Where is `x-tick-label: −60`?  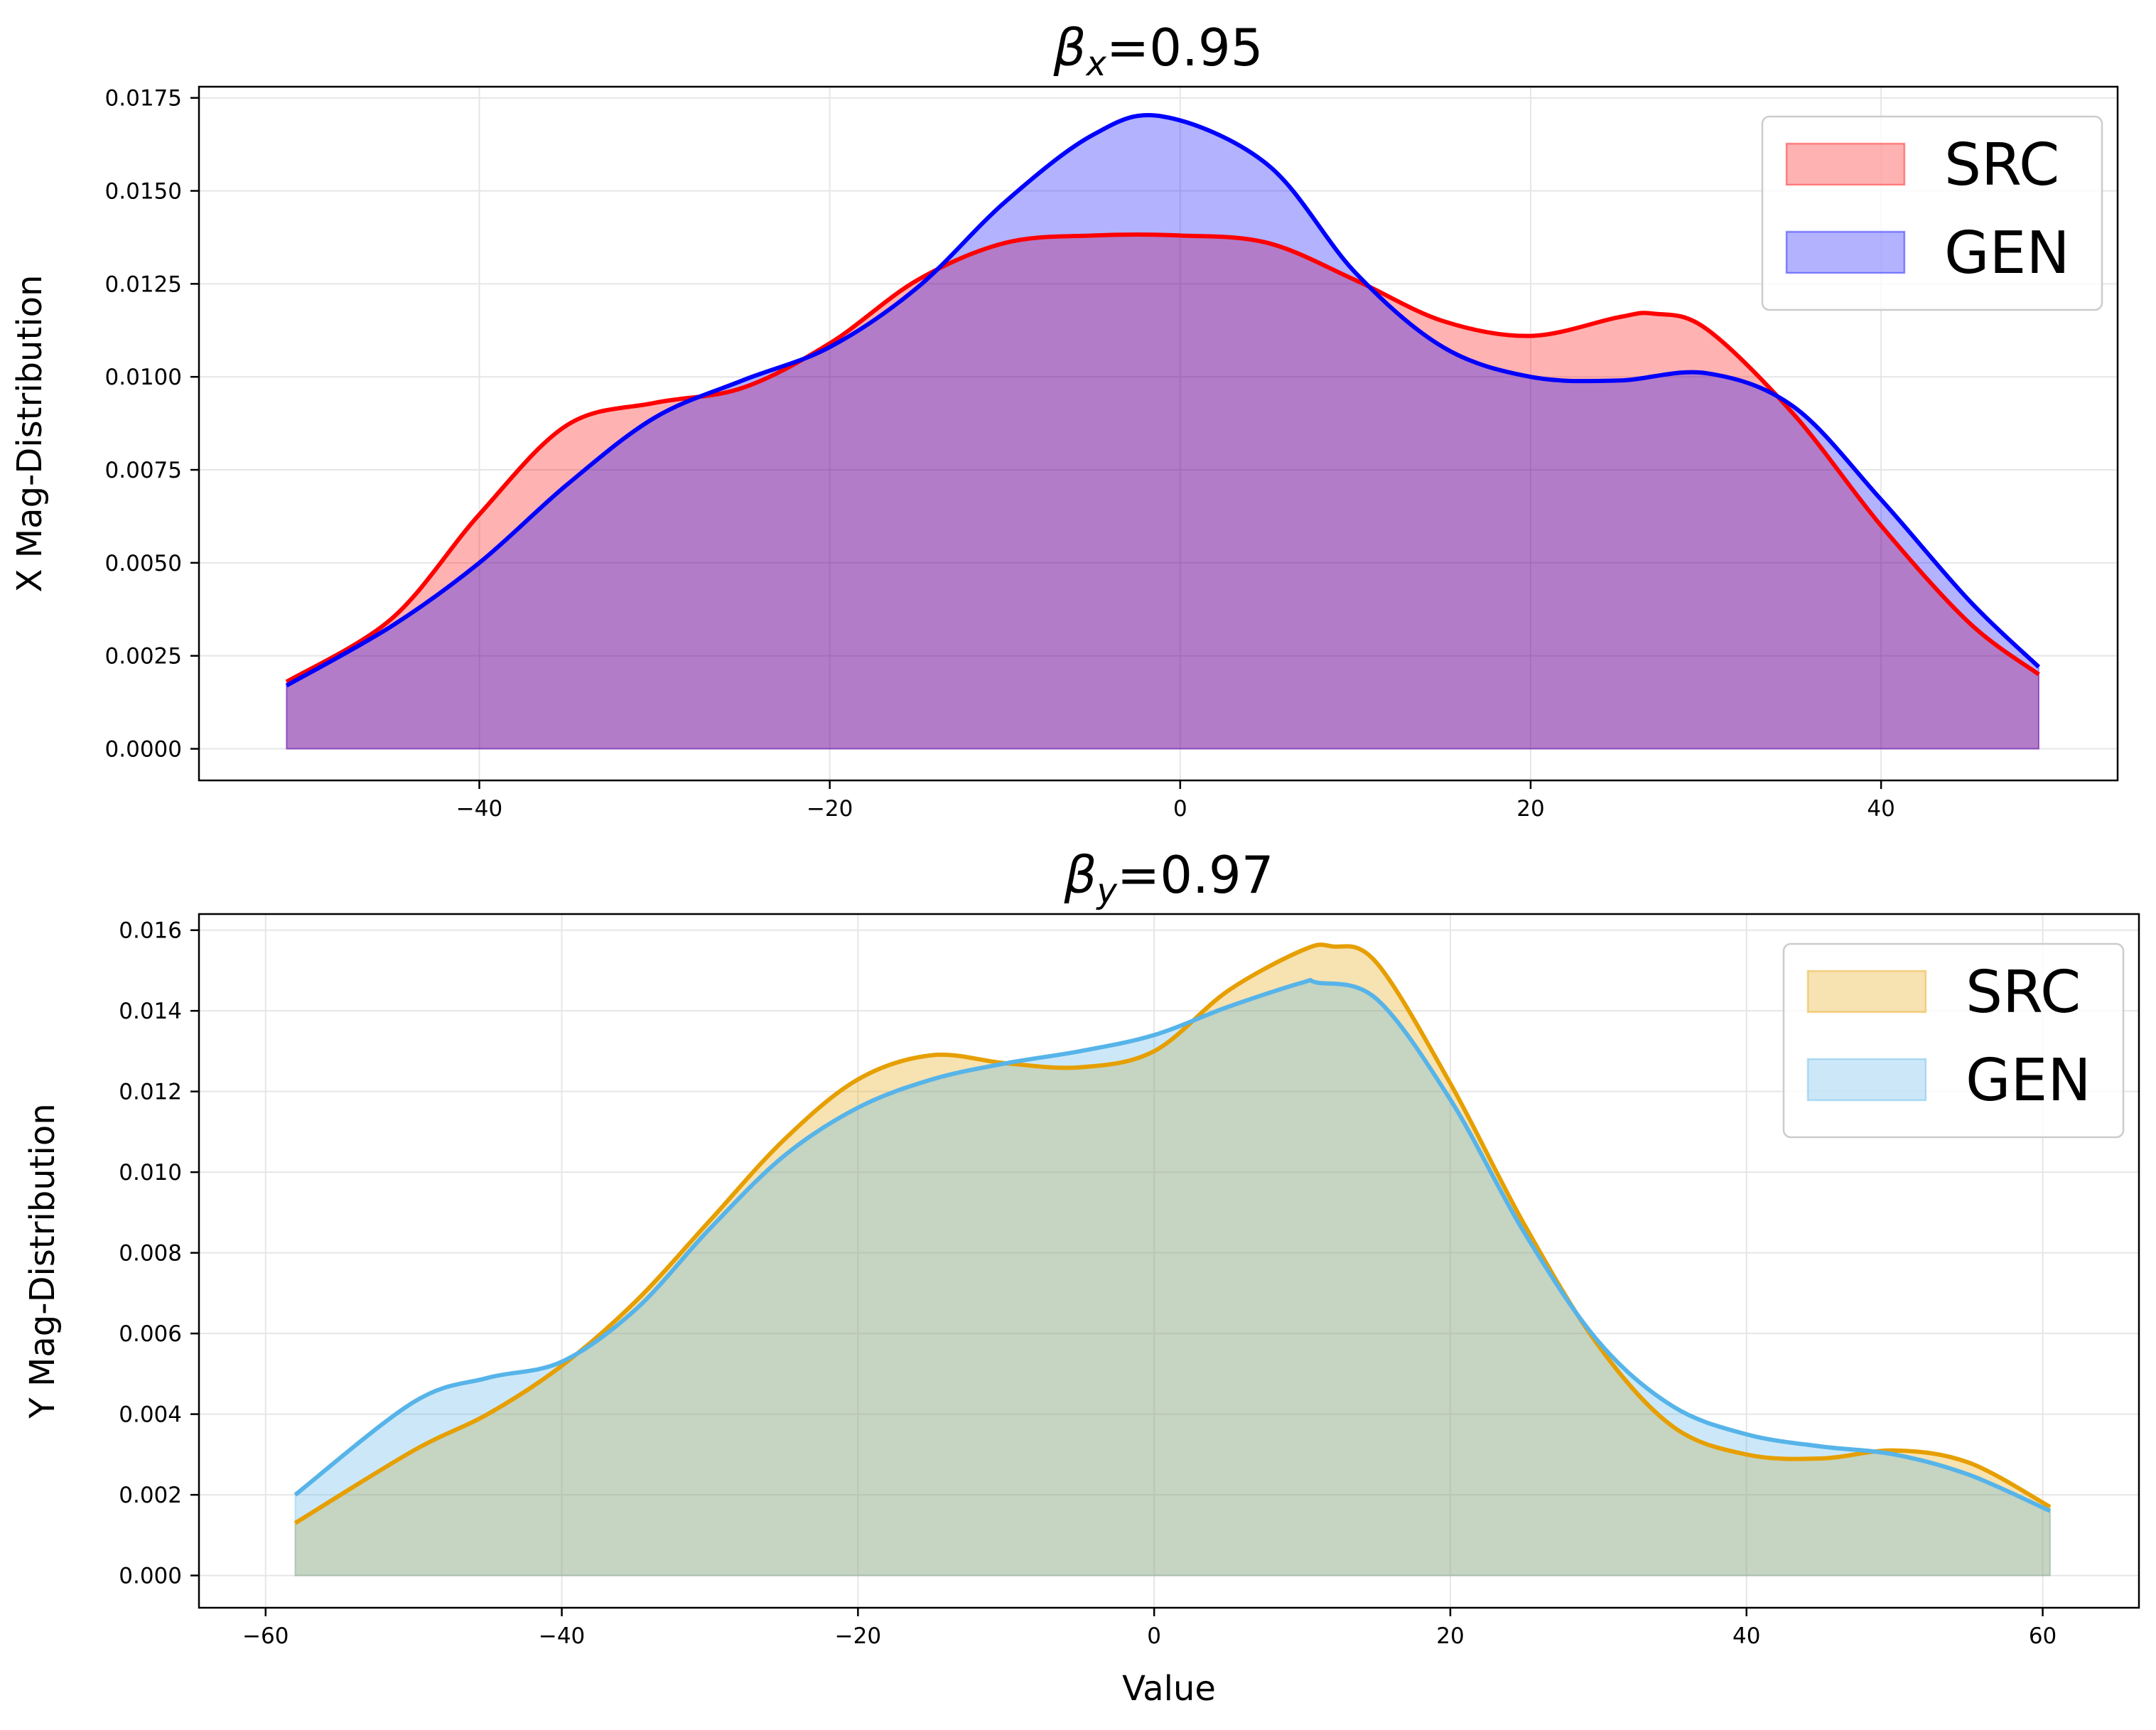 x-tick-label: −60 is located at coordinates (265, 1636).